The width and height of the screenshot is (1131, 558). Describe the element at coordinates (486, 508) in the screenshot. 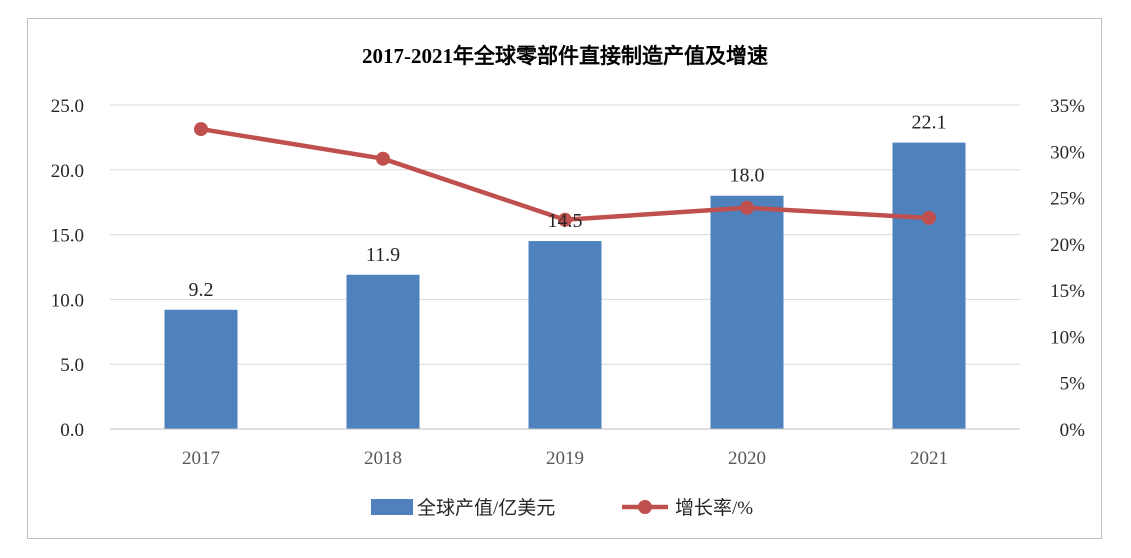

I see `legend-label-bar: 全球产值/亿美元` at that location.